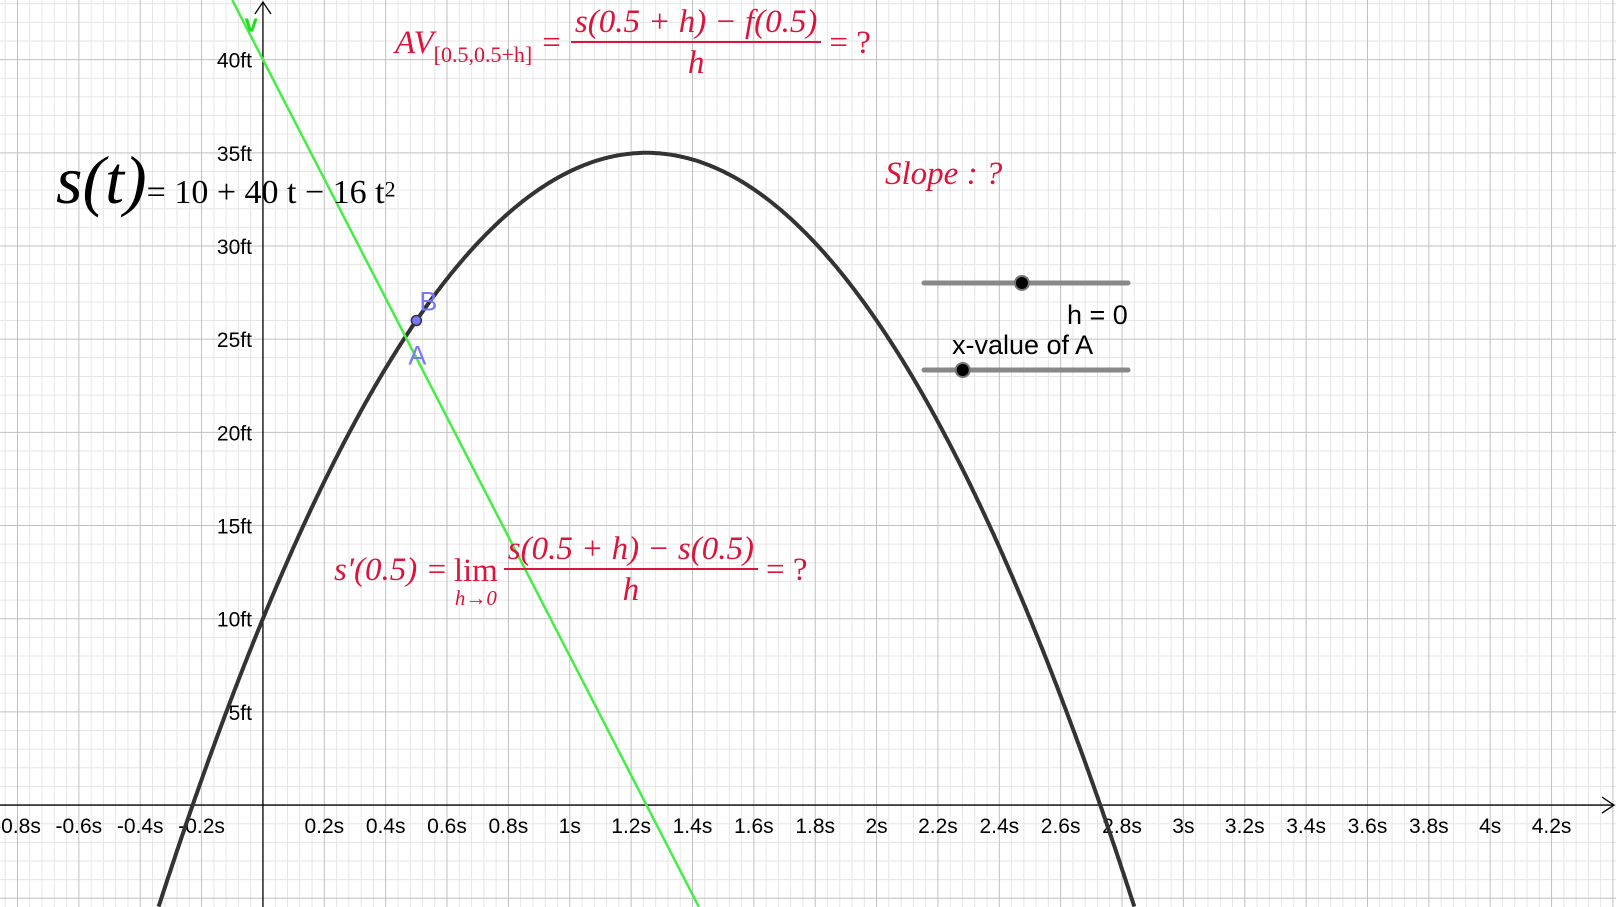 The image size is (1616, 907). I want to click on point-b-label: B, so click(428, 302).